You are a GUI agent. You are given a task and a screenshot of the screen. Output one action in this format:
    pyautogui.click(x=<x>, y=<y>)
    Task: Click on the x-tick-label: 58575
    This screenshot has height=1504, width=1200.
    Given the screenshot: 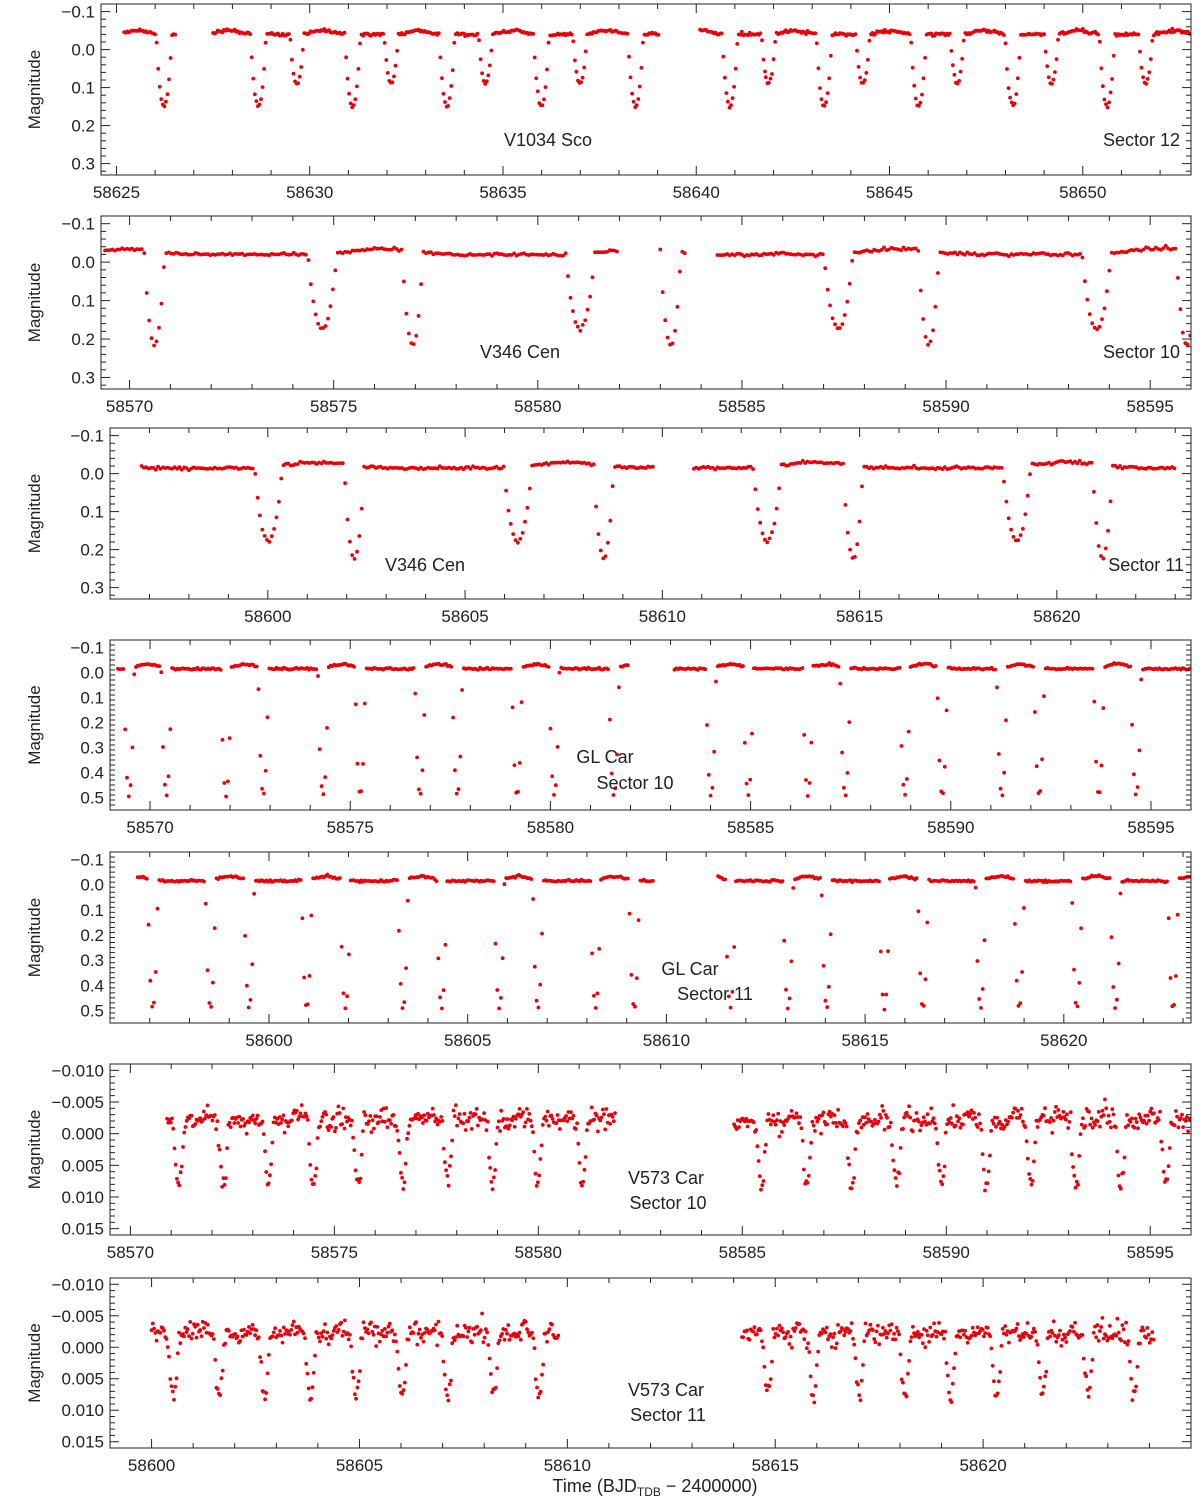 What is the action you would take?
    pyautogui.click(x=334, y=1252)
    